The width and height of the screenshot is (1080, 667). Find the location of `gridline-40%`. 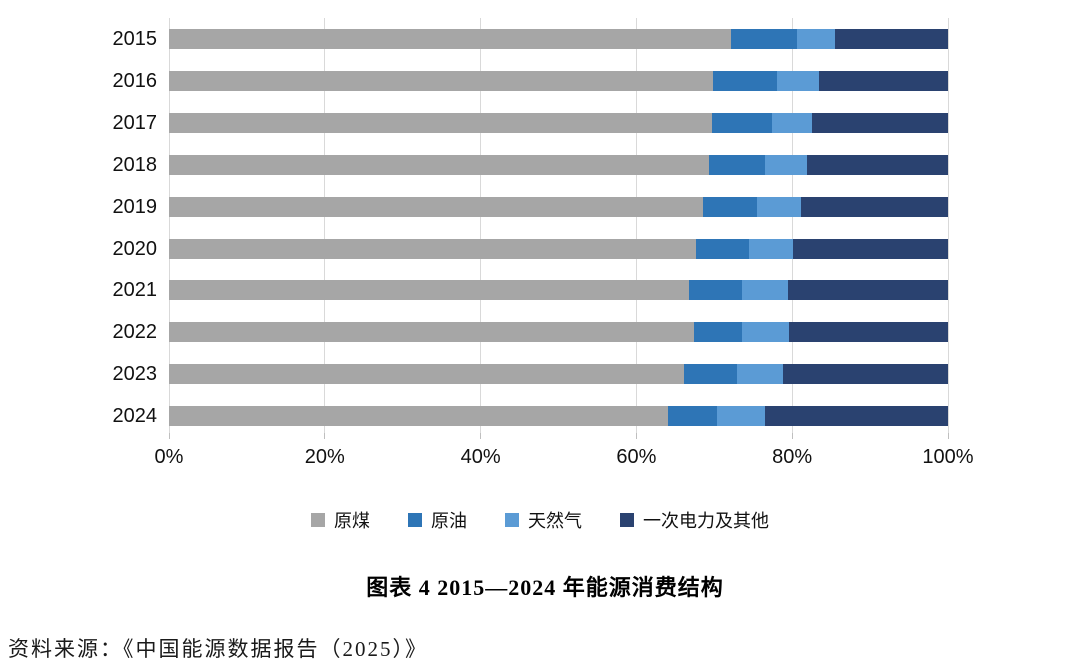

gridline-40% is located at coordinates (481, 225).